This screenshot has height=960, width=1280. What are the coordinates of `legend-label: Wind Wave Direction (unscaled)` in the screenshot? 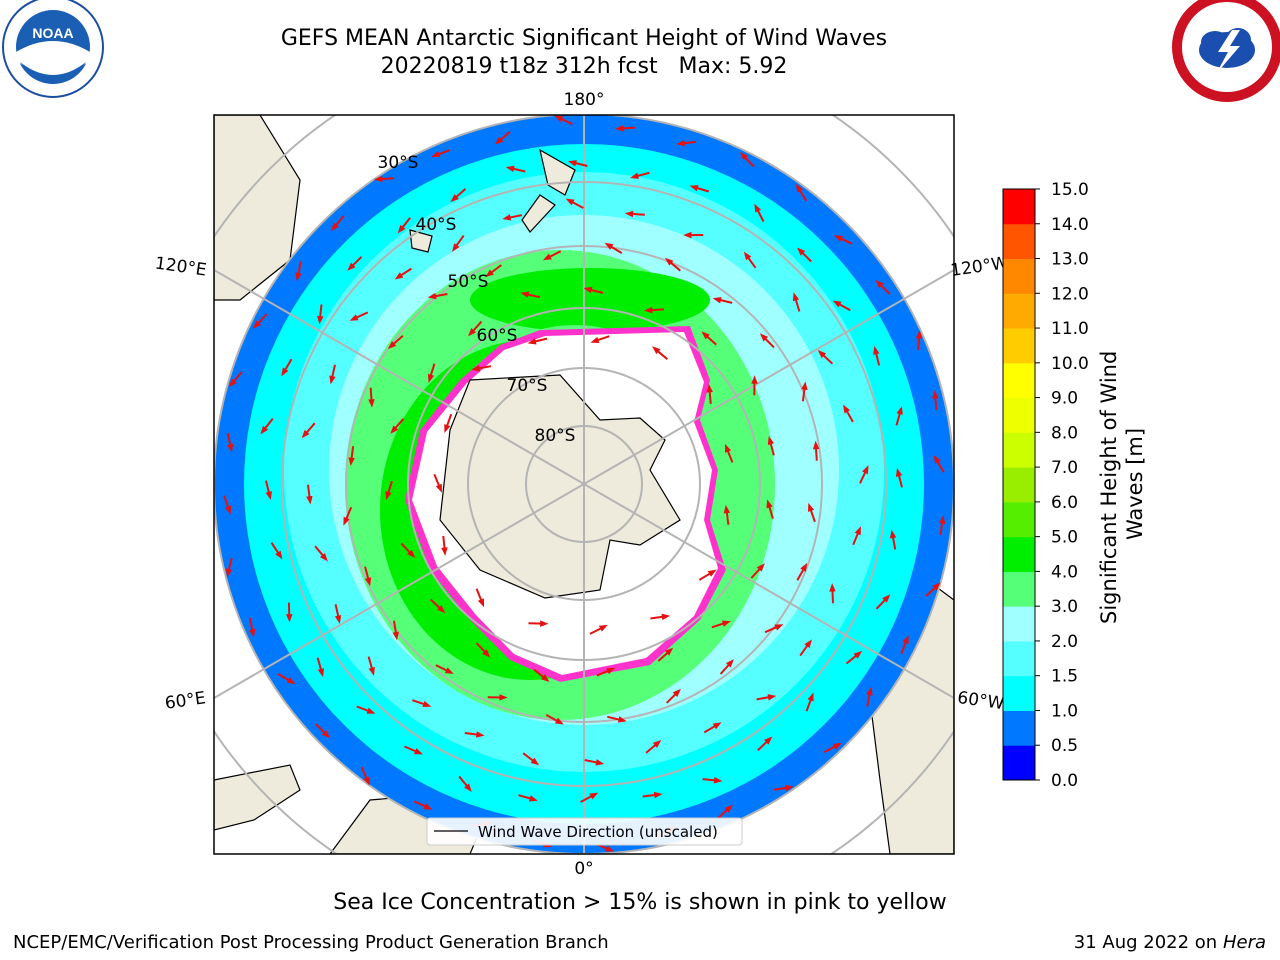 It's located at (598, 832).